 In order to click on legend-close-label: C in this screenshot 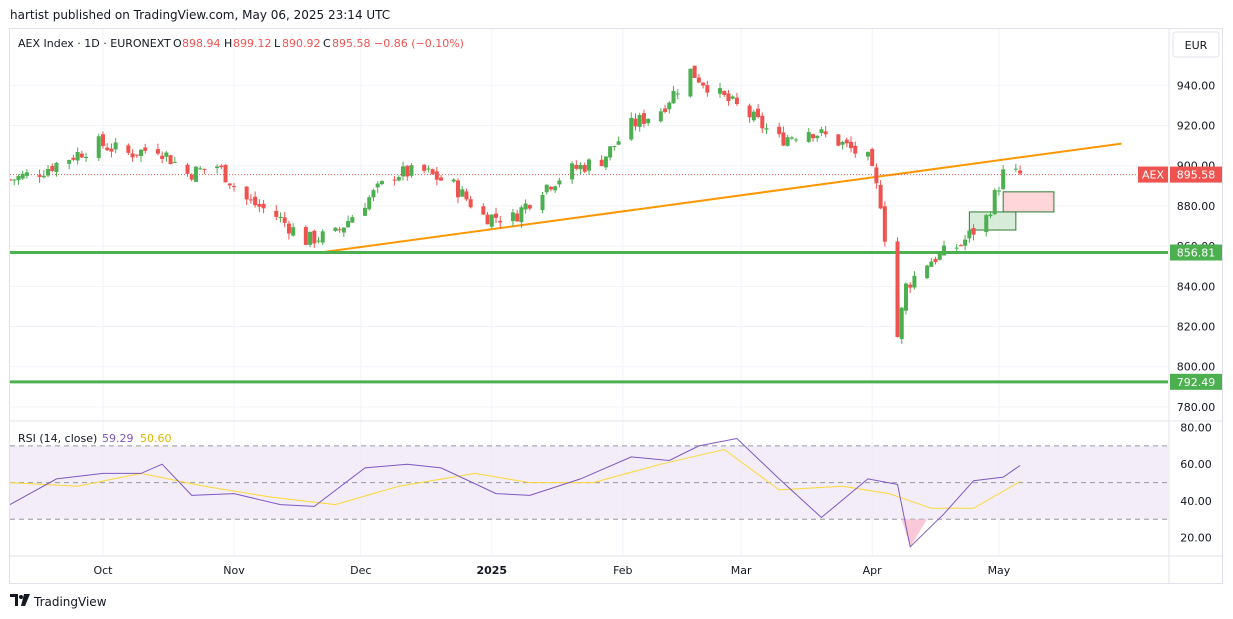, I will do `click(327, 43)`.